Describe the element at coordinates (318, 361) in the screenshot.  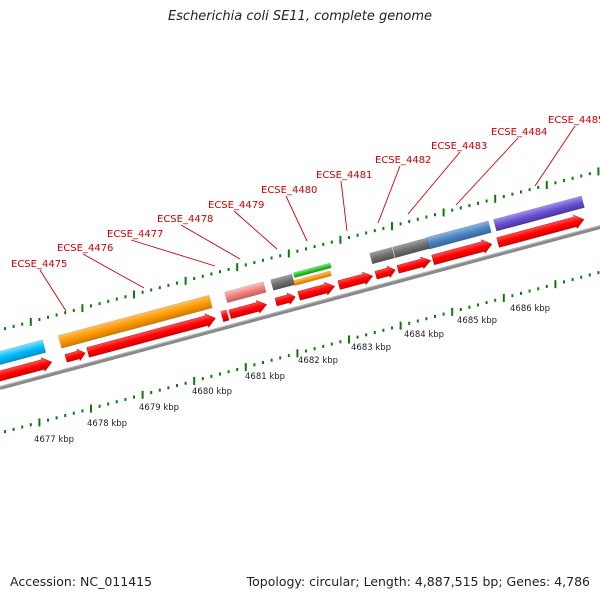
I see `scale-label: 4682 kbp` at that location.